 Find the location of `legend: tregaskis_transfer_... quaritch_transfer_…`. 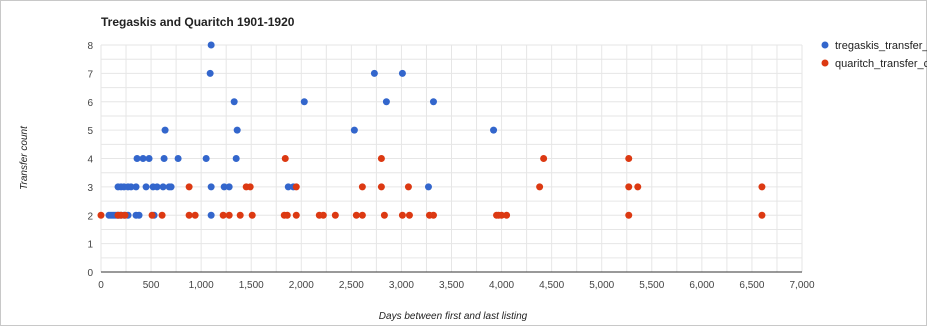

legend: tregaskis_transfer_... quaritch_transfer_… is located at coordinates (874, 55).